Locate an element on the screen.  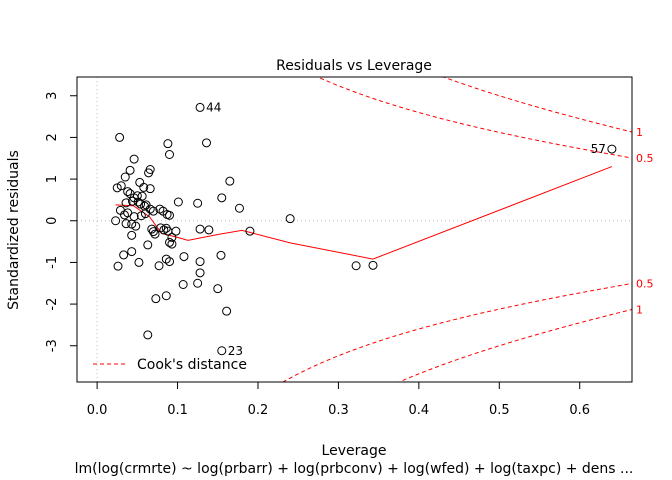
legend: Cook's distance is located at coordinates (170, 365).